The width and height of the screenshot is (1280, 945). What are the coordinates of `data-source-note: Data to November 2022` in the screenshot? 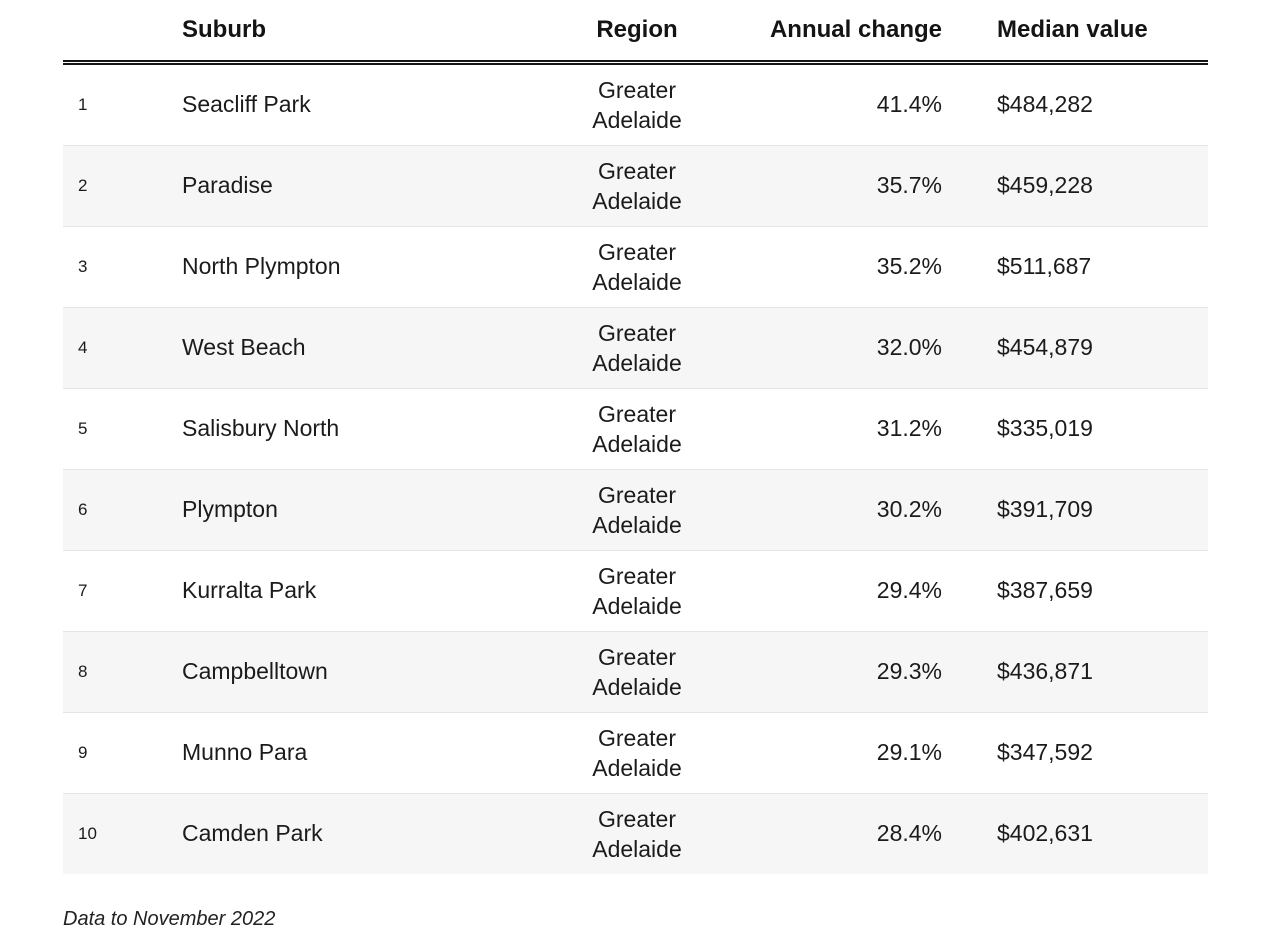 It's located at (169, 919).